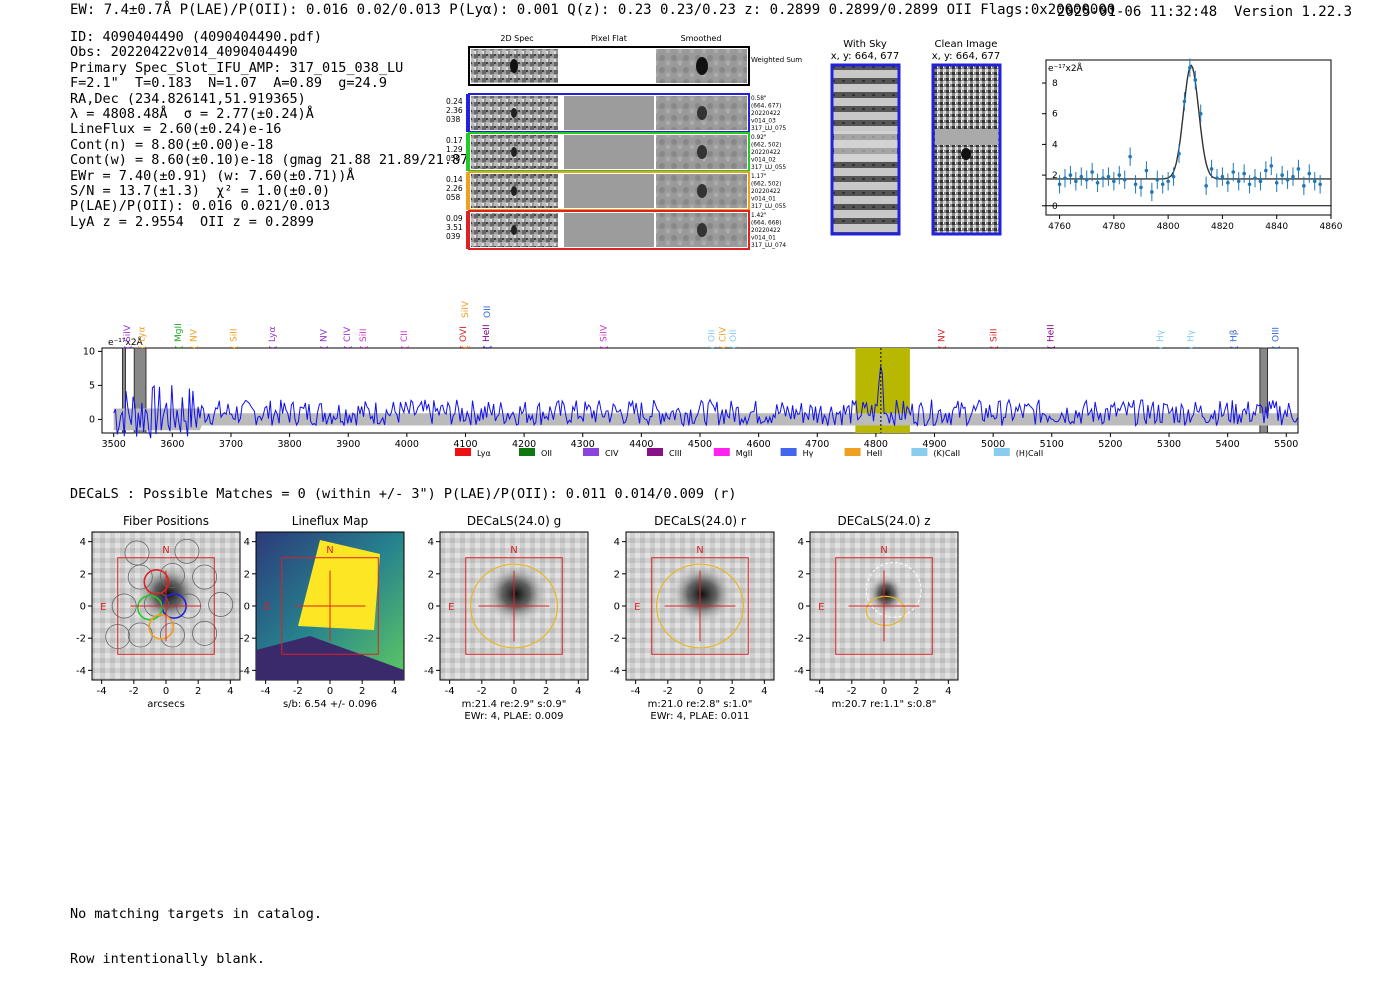  I want to click on spectrum-xtick-label: 4900, so click(934, 444).